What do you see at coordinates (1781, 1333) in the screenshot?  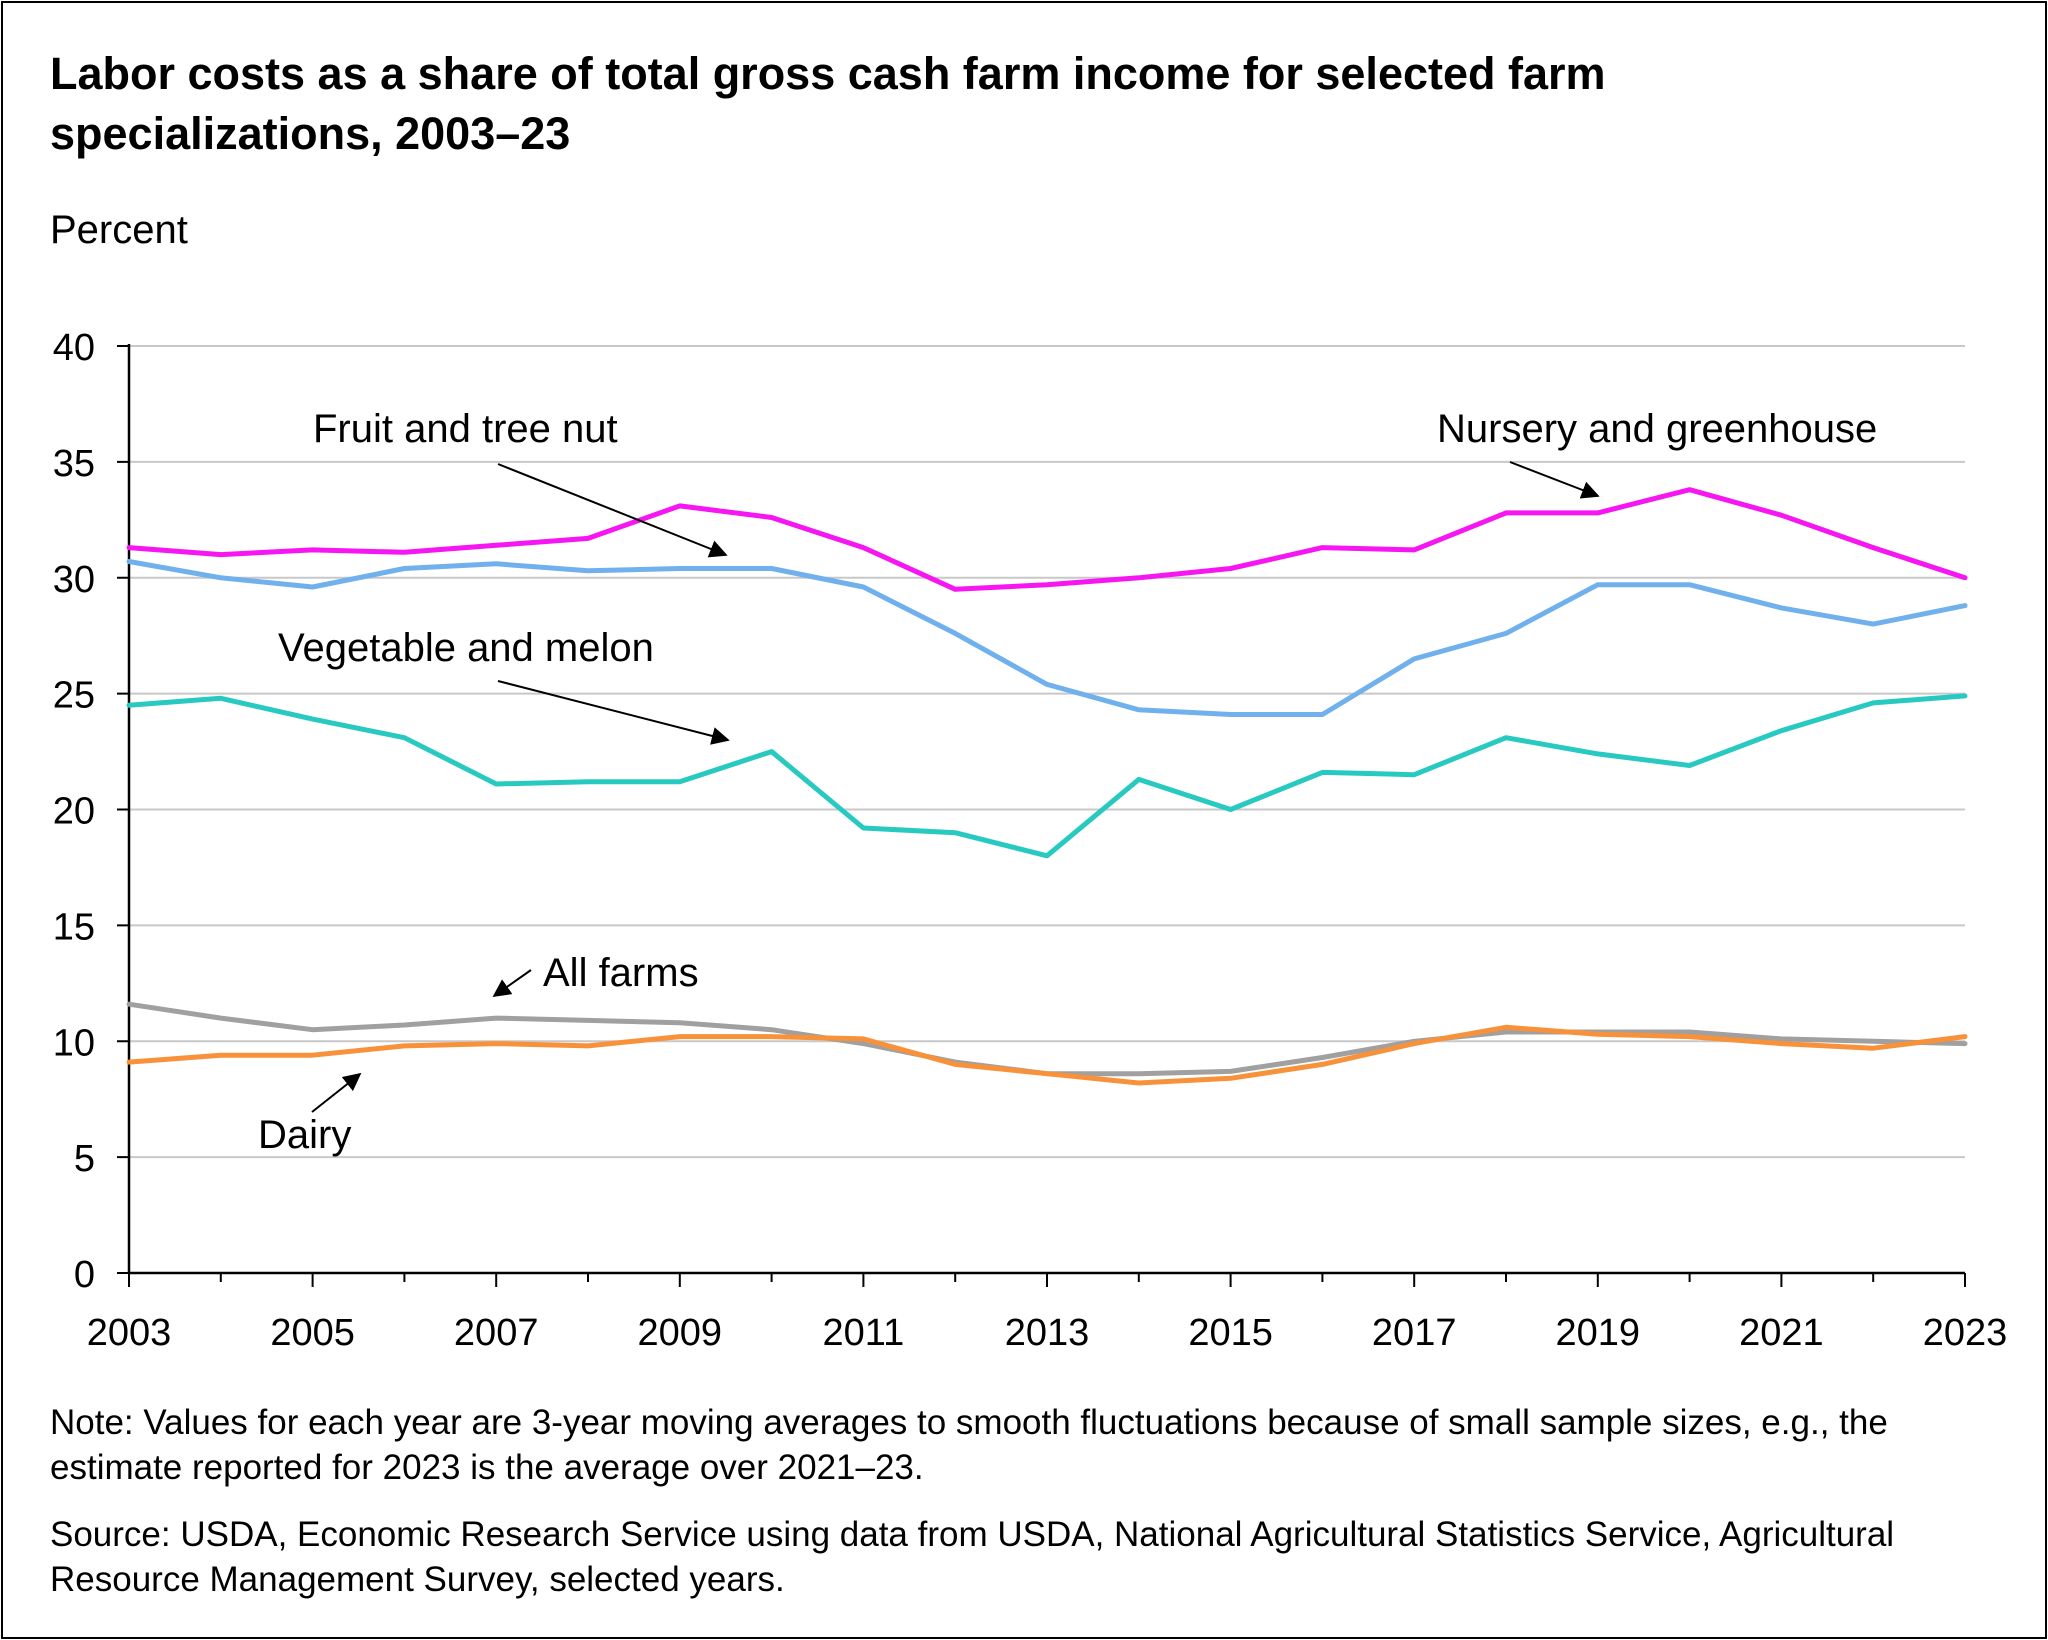 I see `x-tick-label: 2021` at bounding box center [1781, 1333].